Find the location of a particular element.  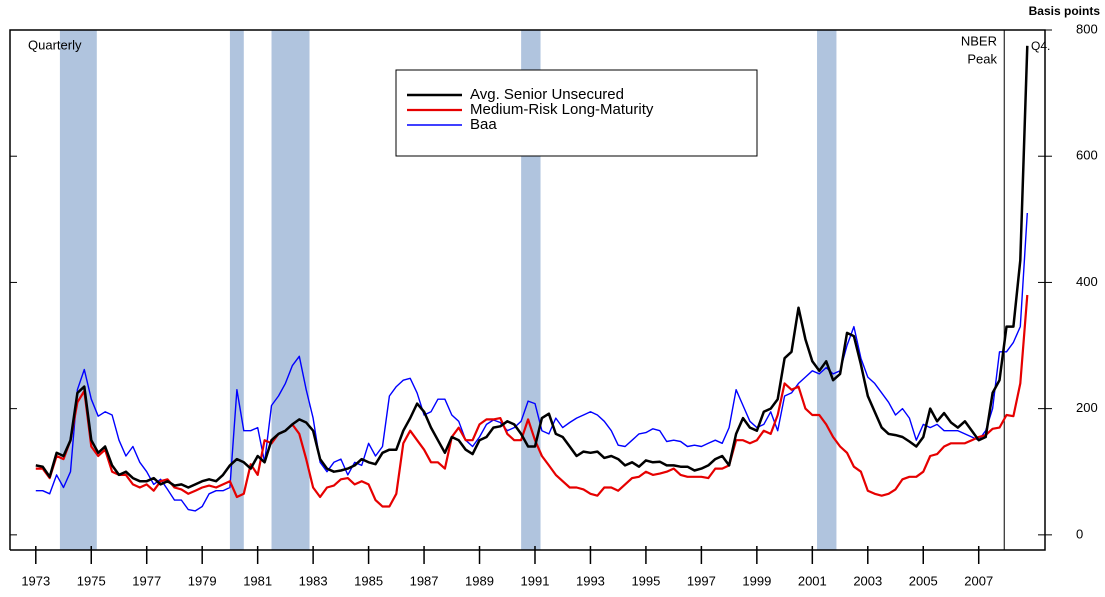

x-tick-label: 1993 is located at coordinates (590, 580).